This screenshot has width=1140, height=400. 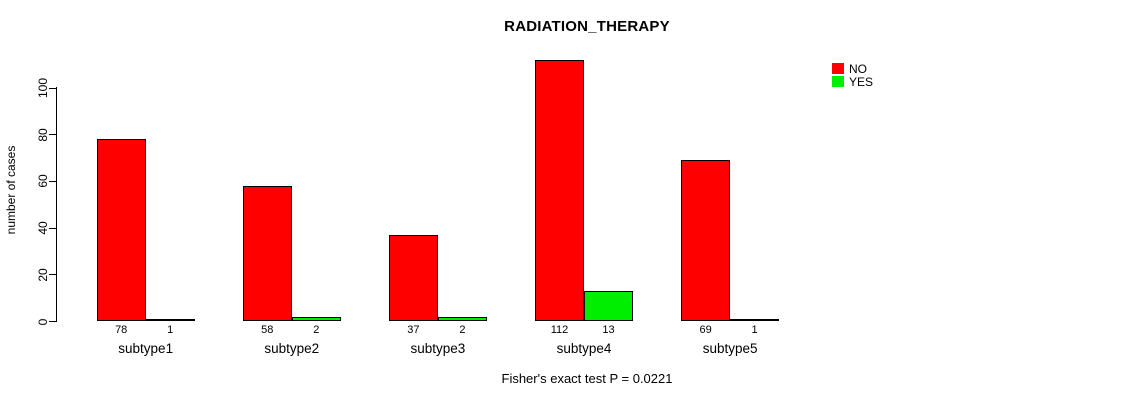 What do you see at coordinates (705, 330) in the screenshot?
I see `bar-value-subtype5-no: 69` at bounding box center [705, 330].